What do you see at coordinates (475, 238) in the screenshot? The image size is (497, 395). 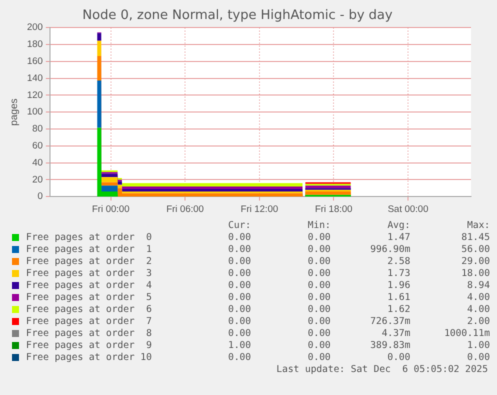 I see `text: 81.45` at bounding box center [475, 238].